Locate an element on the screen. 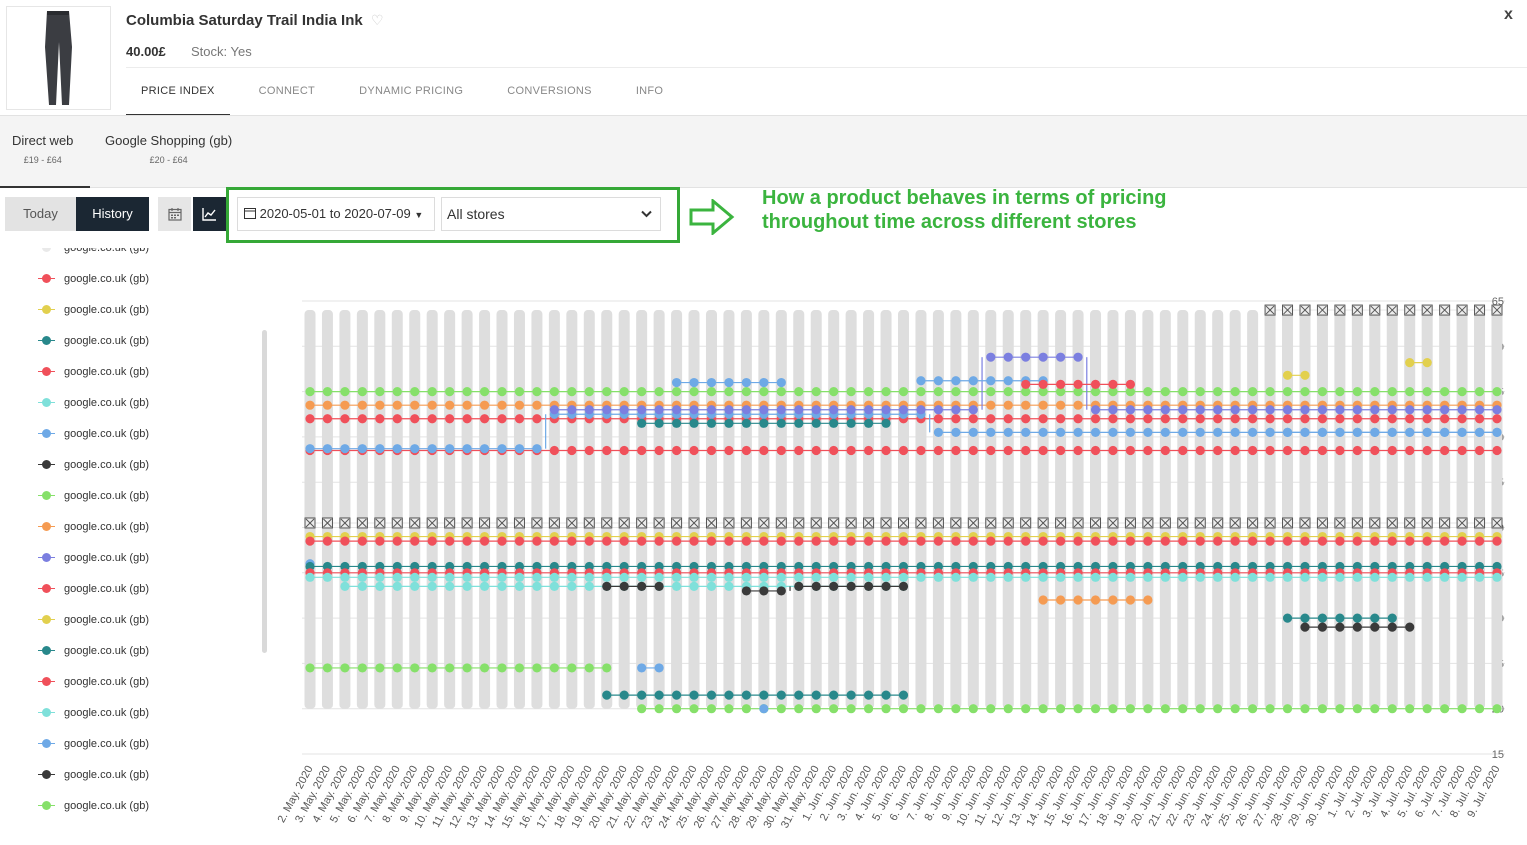 This screenshot has width=1527, height=845. channel-google-shopping: Google Shopping (gb) £20 - £64 is located at coordinates (168, 149).